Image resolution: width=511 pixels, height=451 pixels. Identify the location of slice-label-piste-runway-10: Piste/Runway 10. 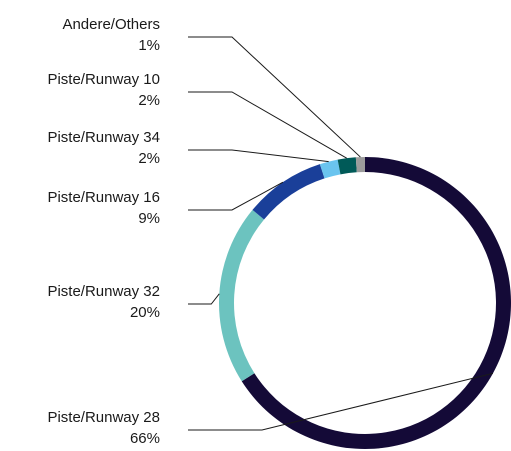
(103, 79).